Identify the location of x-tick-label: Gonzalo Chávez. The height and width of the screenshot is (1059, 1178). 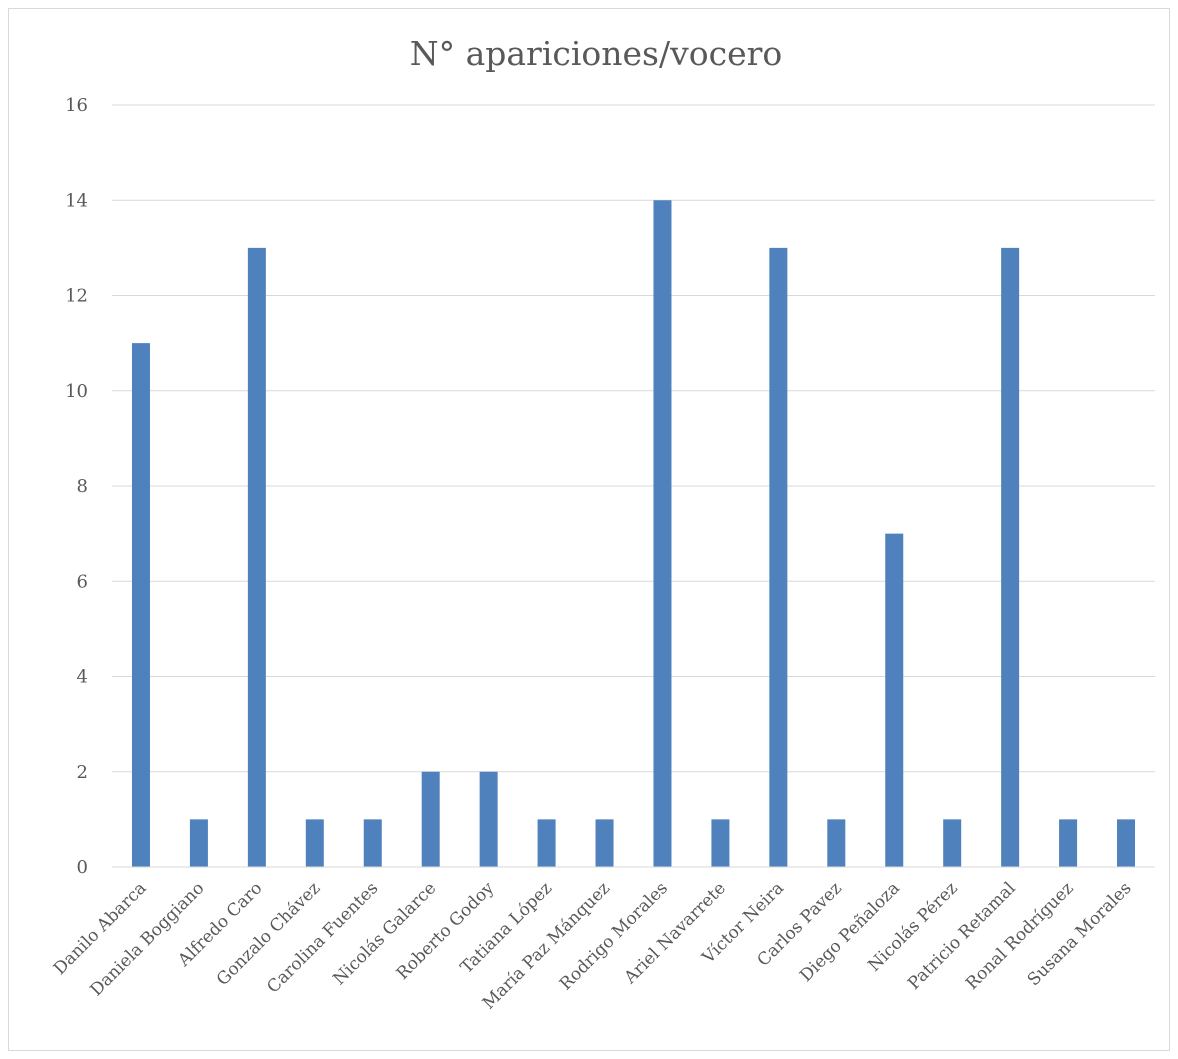
(269, 934).